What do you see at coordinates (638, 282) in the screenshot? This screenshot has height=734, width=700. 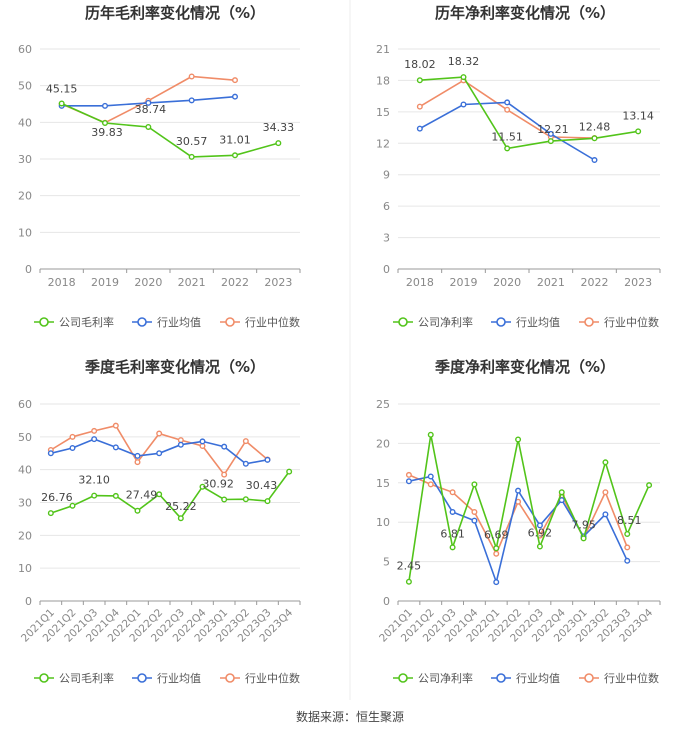 I see `x-tick-label: 2023` at bounding box center [638, 282].